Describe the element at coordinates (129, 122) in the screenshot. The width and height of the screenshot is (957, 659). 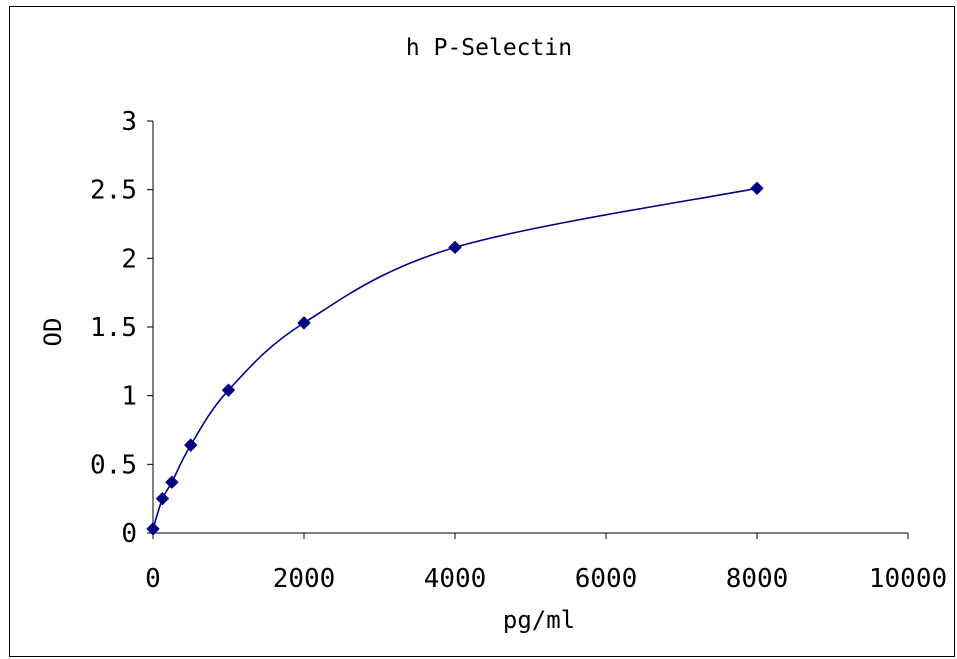
I see `y-tick-label: 3` at that location.